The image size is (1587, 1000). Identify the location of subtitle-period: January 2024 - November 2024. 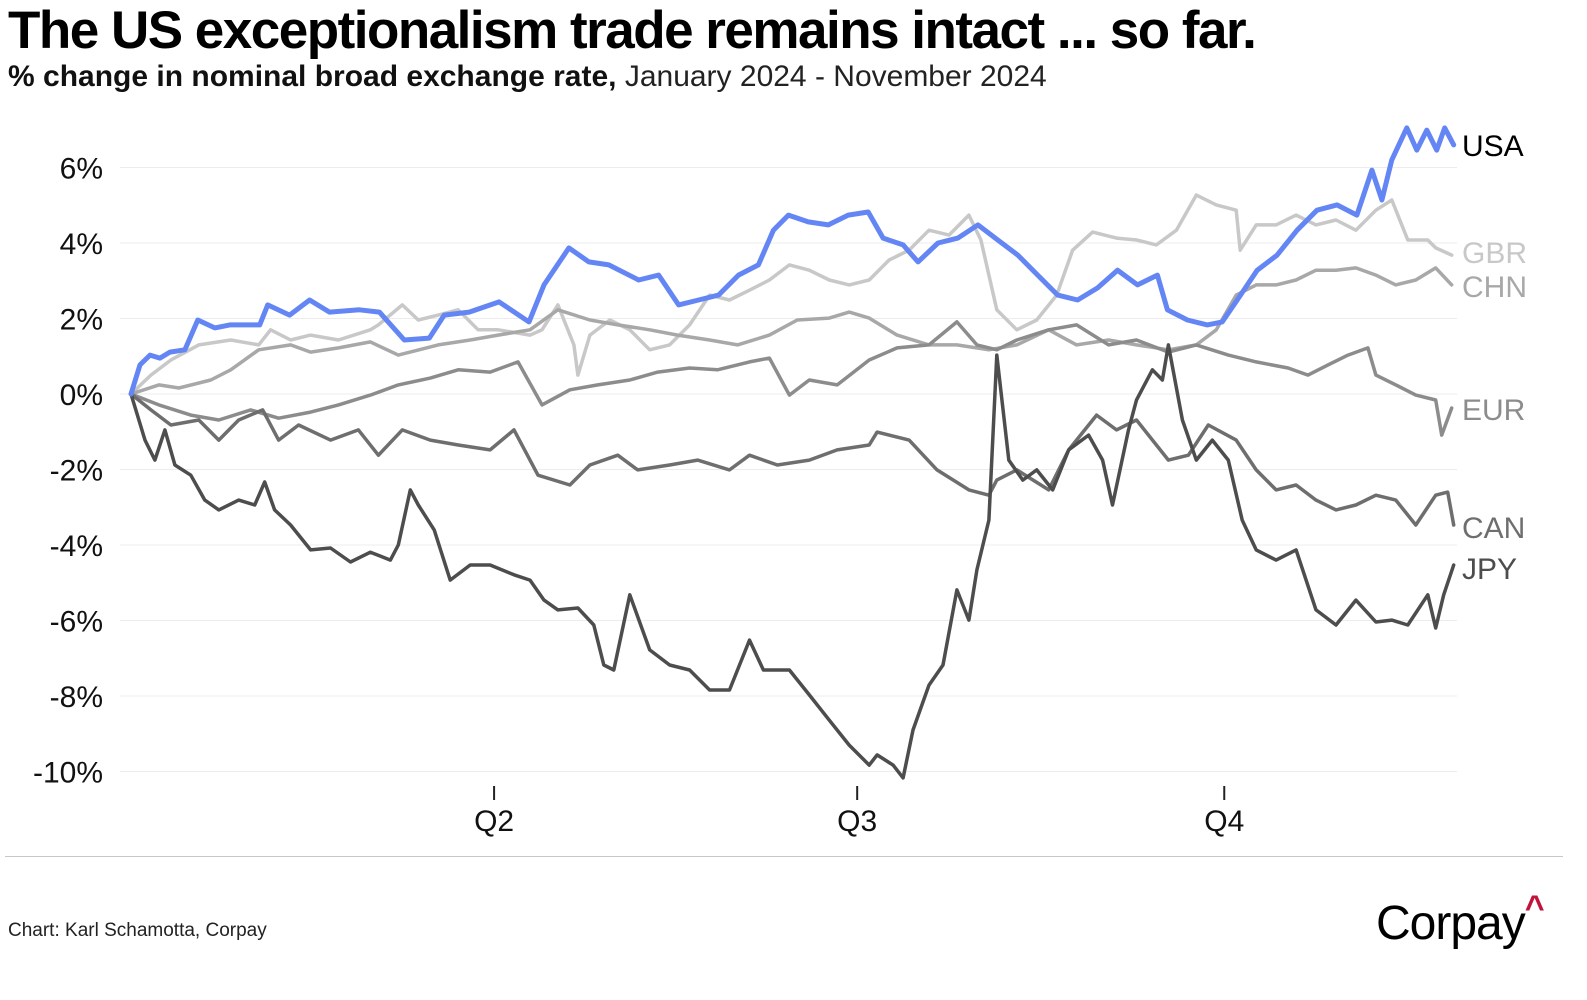
(831, 76).